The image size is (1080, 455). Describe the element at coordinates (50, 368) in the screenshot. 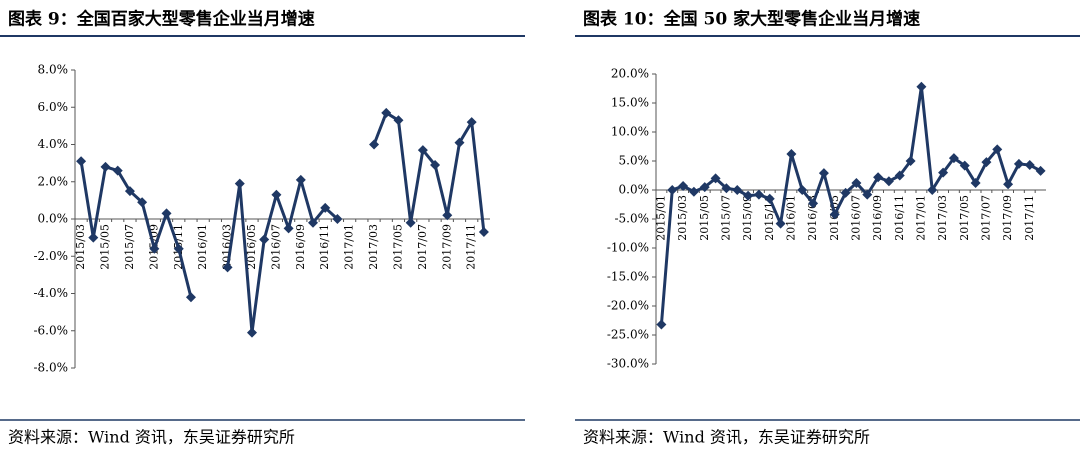

I see `y-tick-label: -8.0%` at that location.